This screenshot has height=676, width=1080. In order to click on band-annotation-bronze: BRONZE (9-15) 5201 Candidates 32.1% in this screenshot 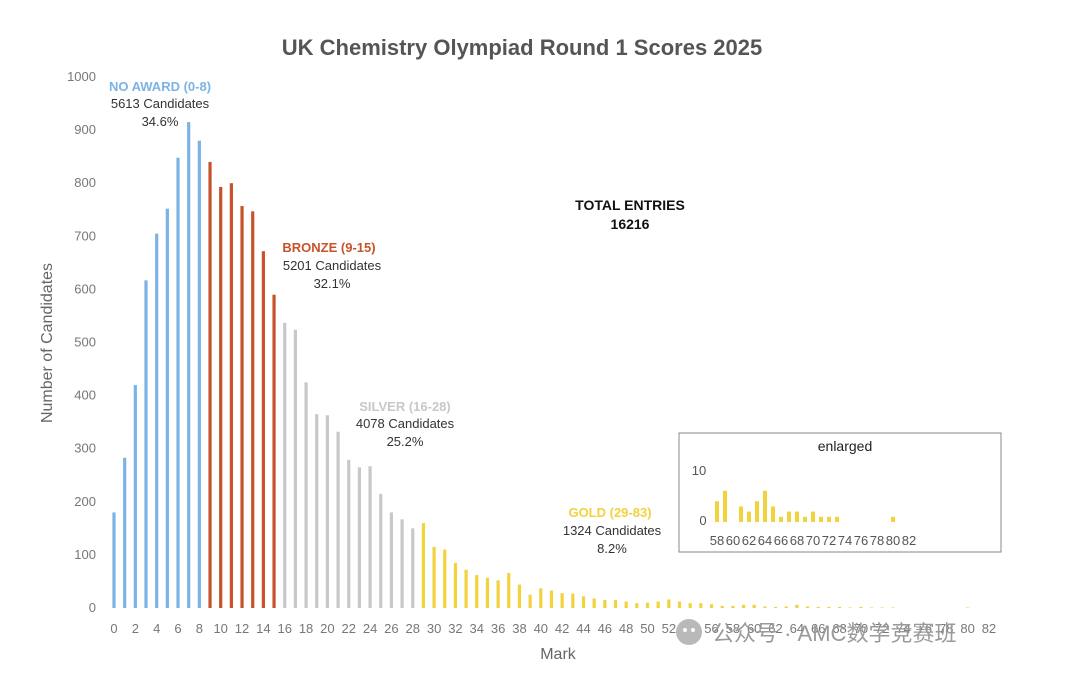, I will do `click(331, 265)`.